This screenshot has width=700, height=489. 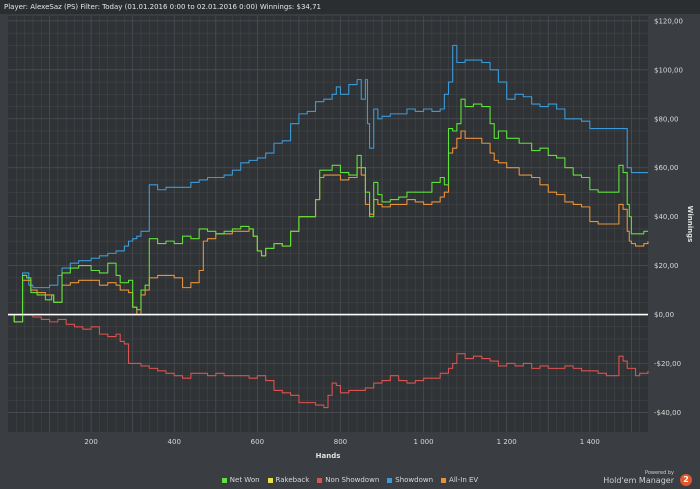 I want to click on legend-label: Non Showdown, so click(x=352, y=480).